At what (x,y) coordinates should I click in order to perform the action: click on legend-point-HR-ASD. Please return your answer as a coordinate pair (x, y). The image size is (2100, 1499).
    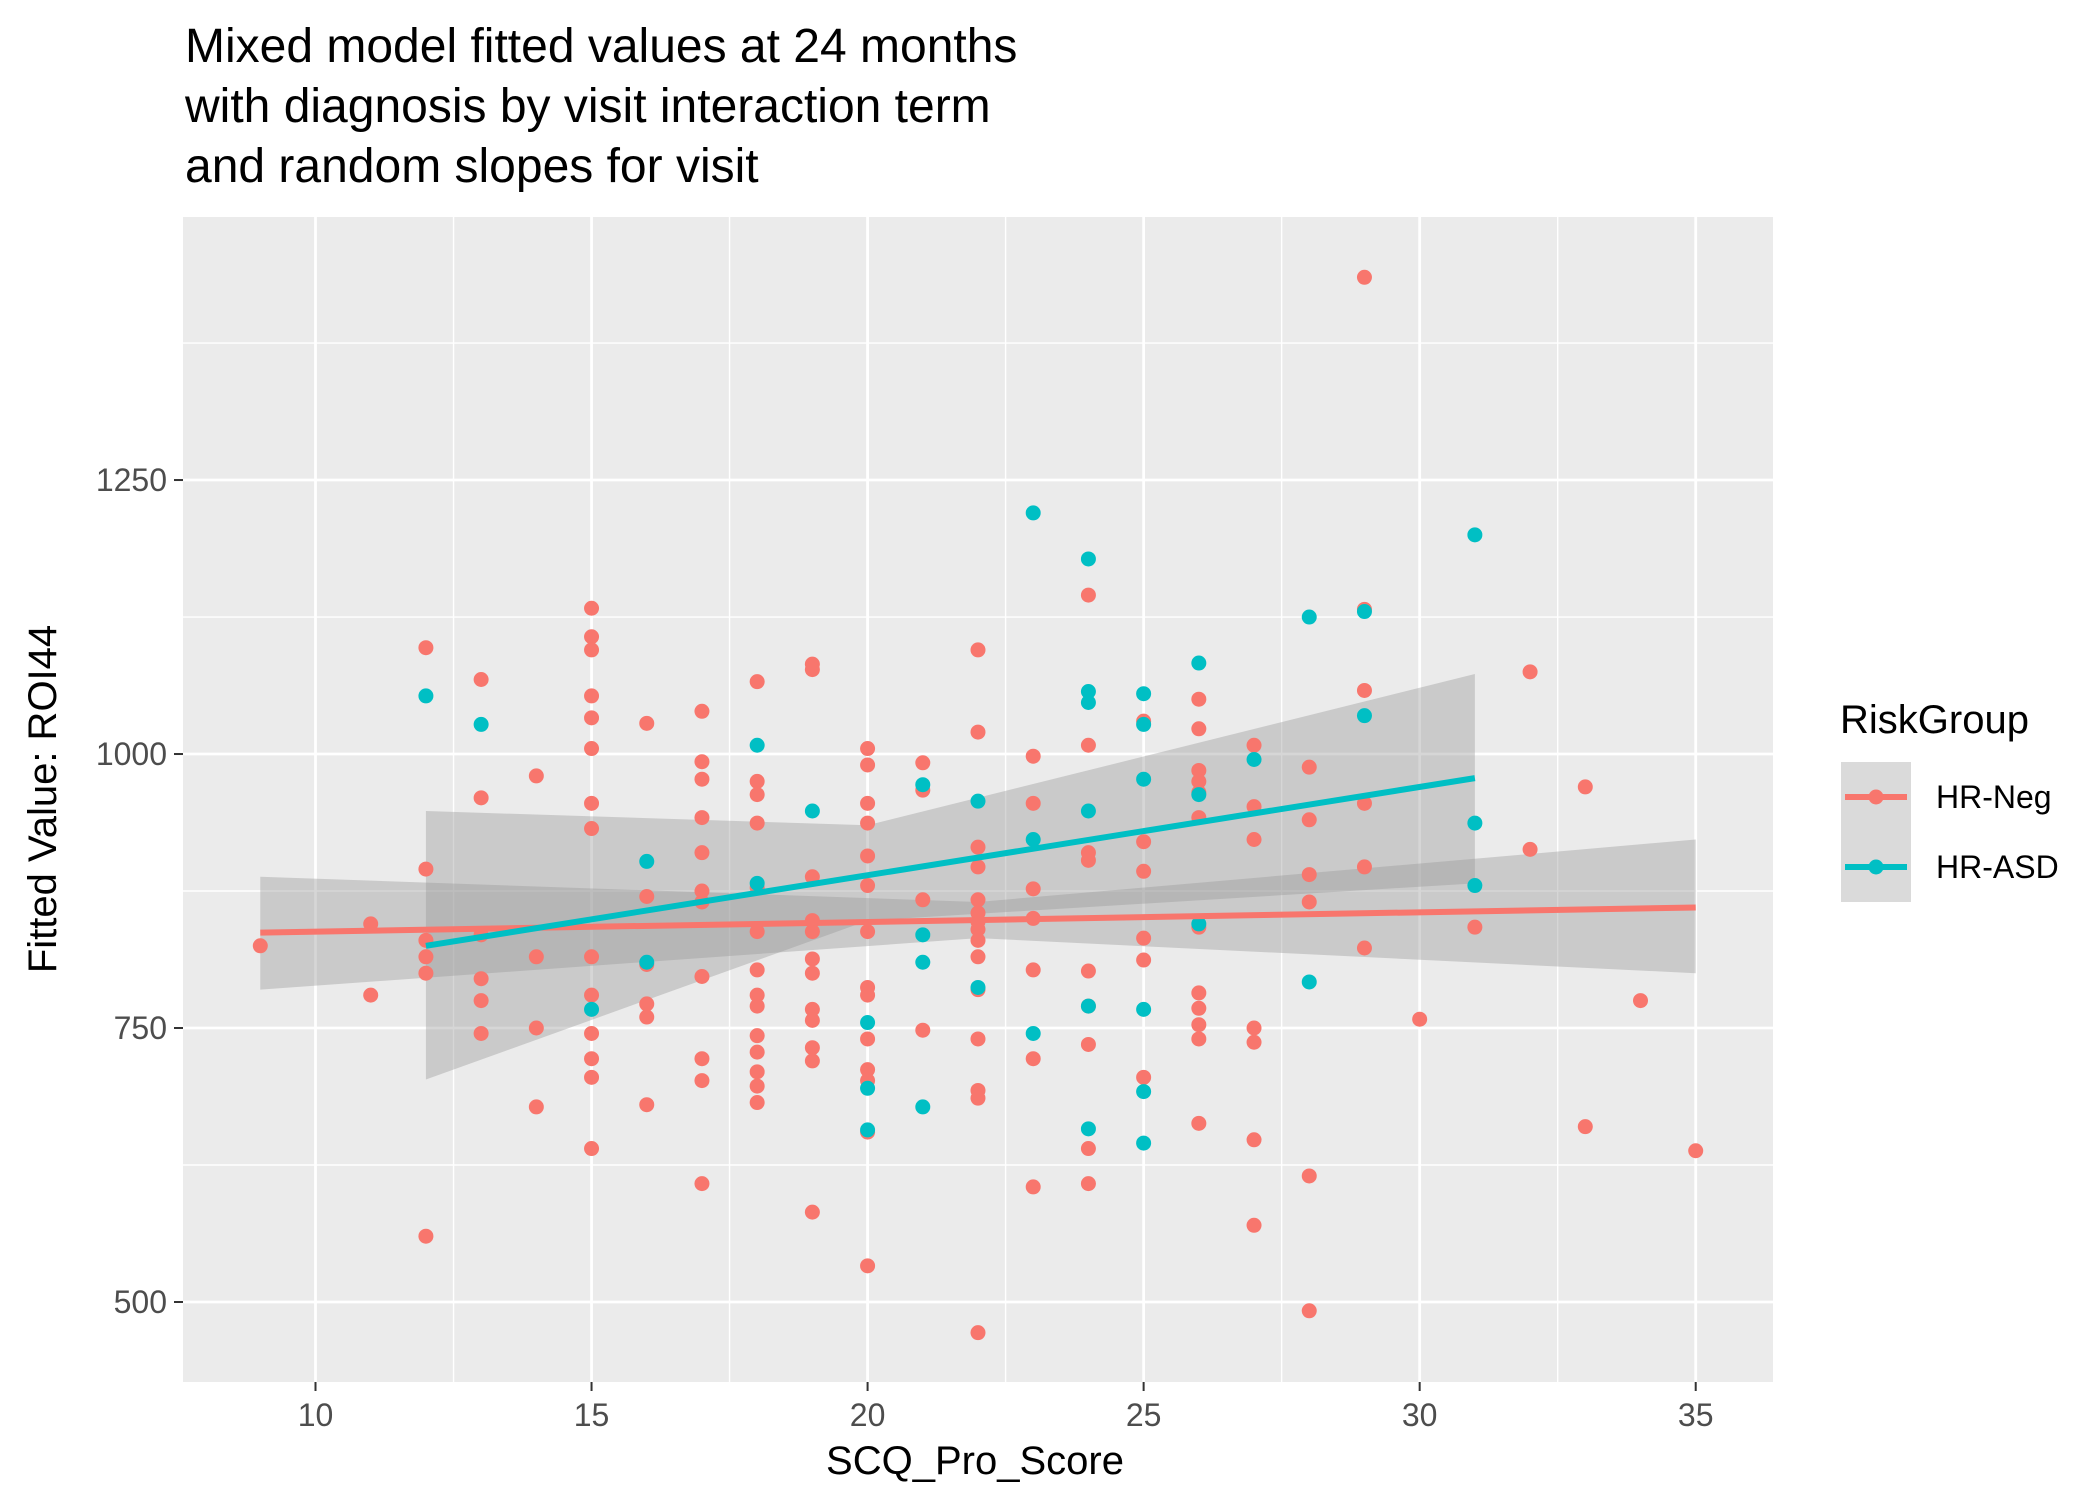
    Looking at the image, I should click on (1876, 867).